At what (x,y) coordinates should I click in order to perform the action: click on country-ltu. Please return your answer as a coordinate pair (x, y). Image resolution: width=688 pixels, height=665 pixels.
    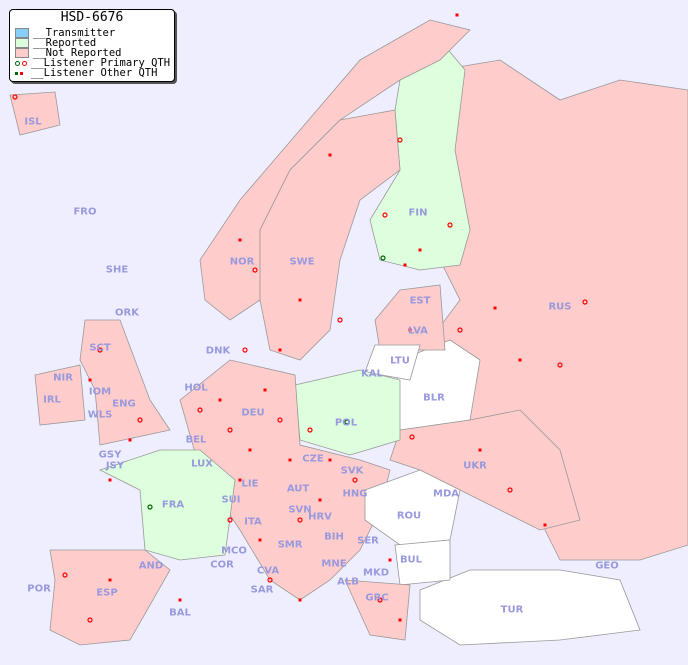
    Looking at the image, I should click on (392, 362).